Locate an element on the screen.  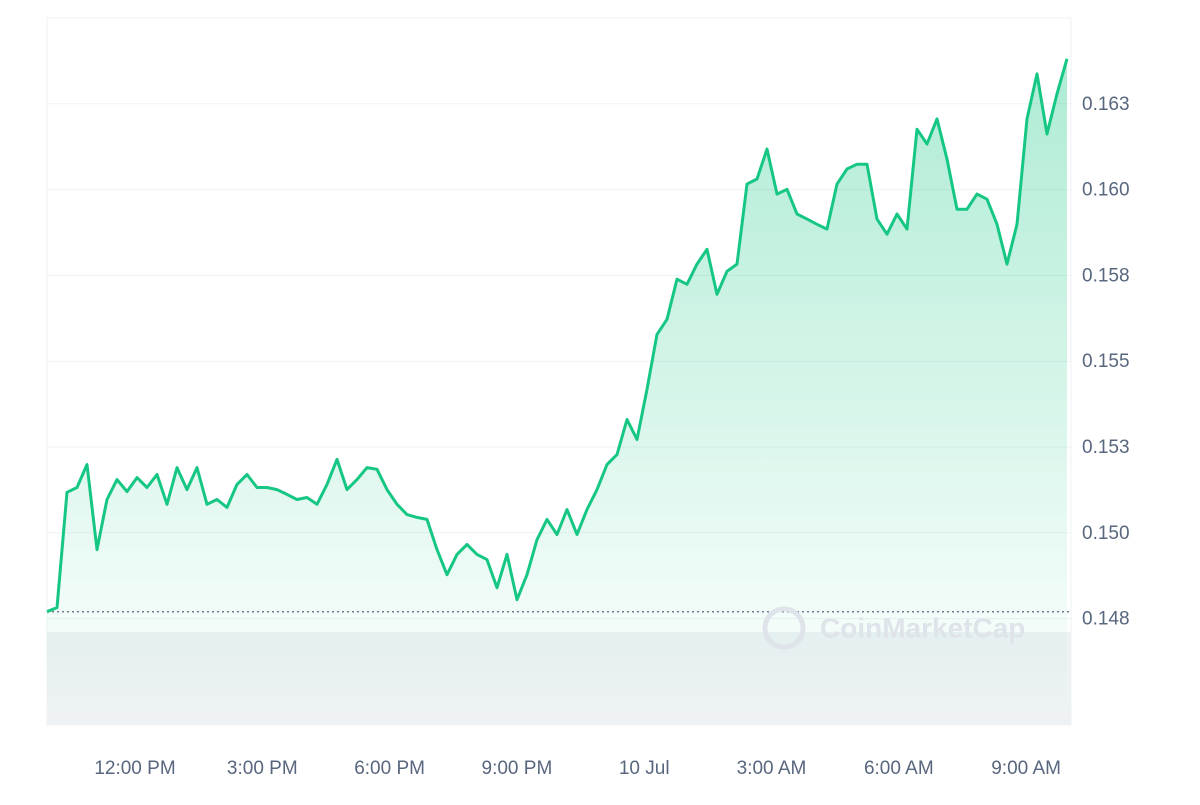
watermark-text: CoinMarketCap is located at coordinates (922, 627).